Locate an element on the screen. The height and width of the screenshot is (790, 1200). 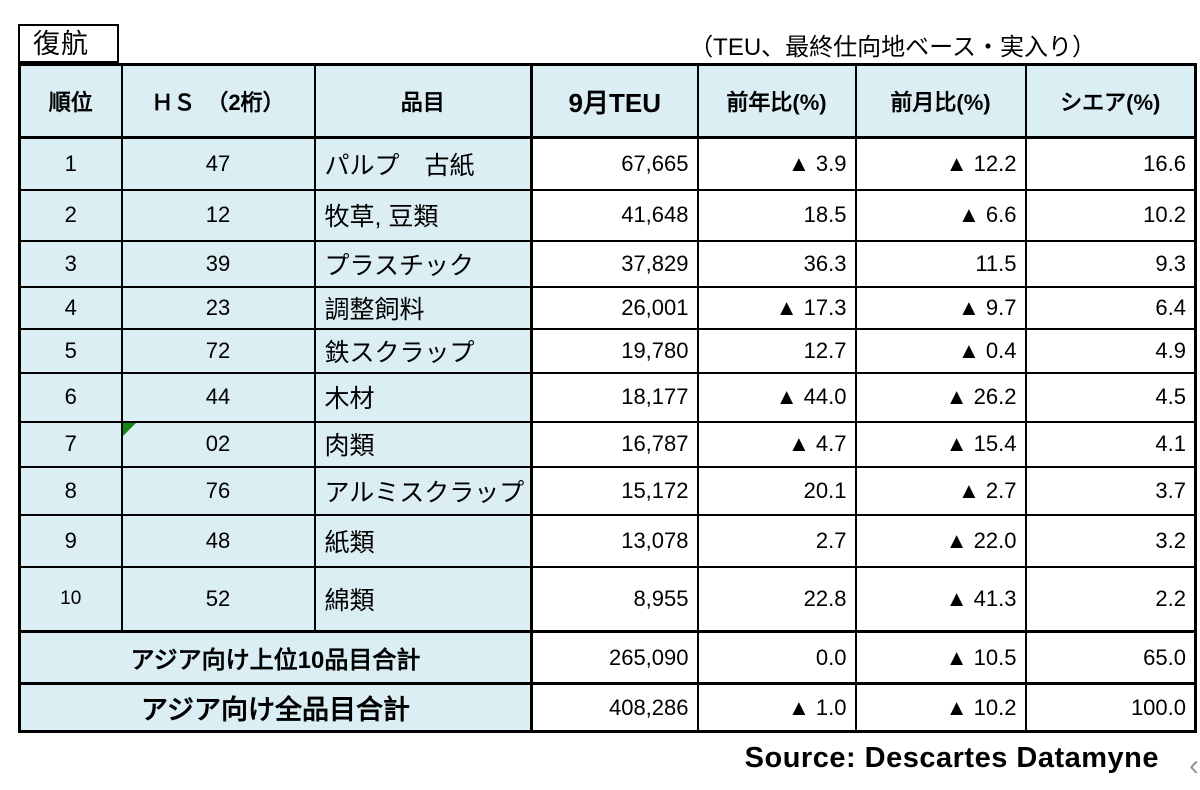
header-yoy: 前年比(%) is located at coordinates (776, 101).